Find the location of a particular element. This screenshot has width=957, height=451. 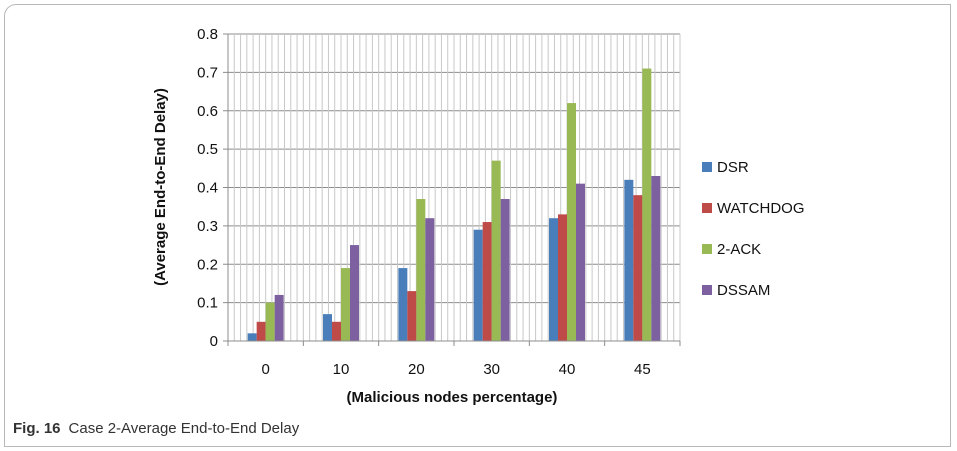

y-tick-label: 0.8 is located at coordinates (207, 34).